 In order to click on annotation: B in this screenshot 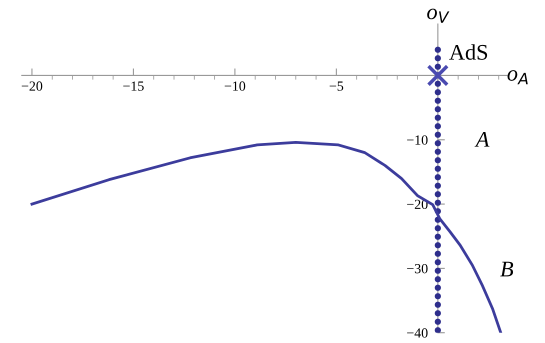, I will do `click(507, 269)`.